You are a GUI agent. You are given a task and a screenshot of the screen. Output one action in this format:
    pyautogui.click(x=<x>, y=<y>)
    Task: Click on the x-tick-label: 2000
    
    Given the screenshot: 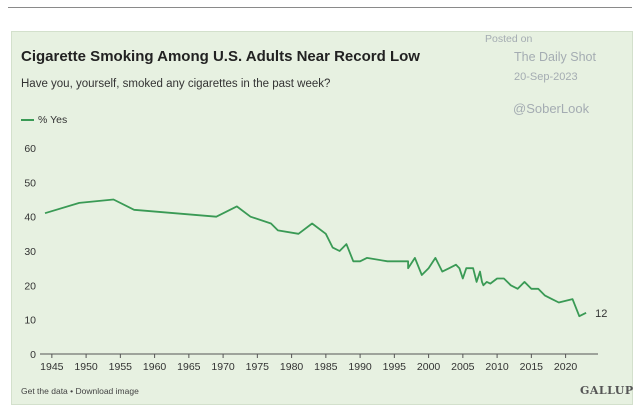 What is the action you would take?
    pyautogui.click(x=429, y=367)
    